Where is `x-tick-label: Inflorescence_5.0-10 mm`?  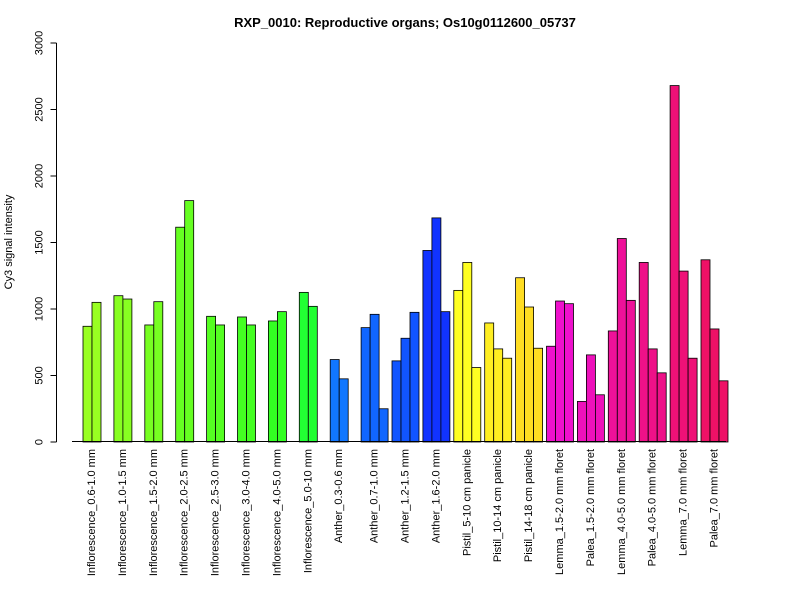 x-tick-label: Inflorescence_5.0-10 mm is located at coordinates (308, 511).